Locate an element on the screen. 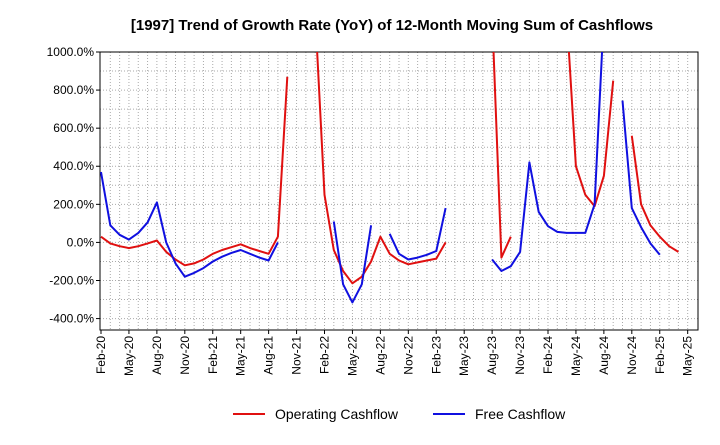  x-tick-label: Feb-23 is located at coordinates (436, 355).